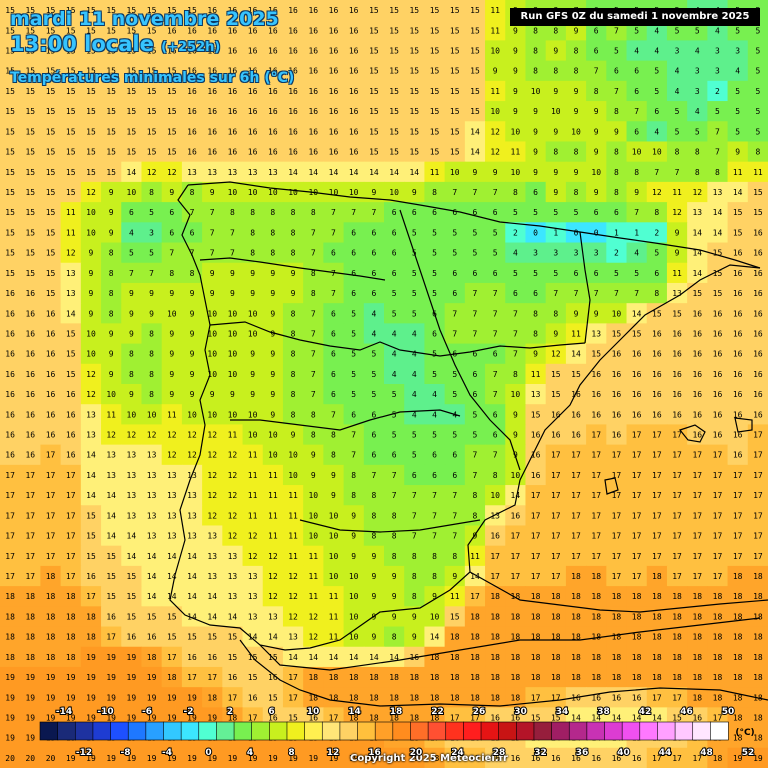 This screenshot has width=768, height=768. What do you see at coordinates (30, 677) in the screenshot?
I see `grid-value: 19` at bounding box center [30, 677].